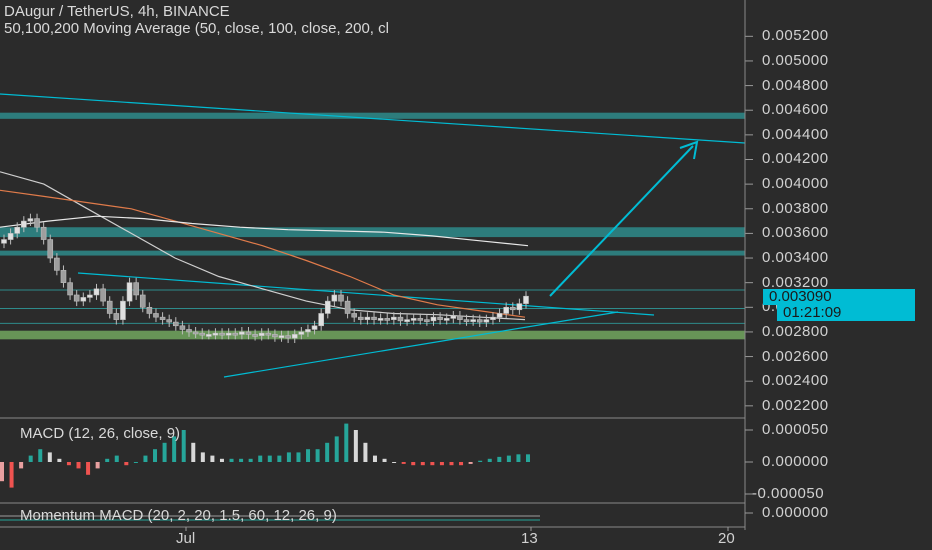 This screenshot has height=550, width=932. I want to click on price-tick-label: 0.004000, so click(795, 183).